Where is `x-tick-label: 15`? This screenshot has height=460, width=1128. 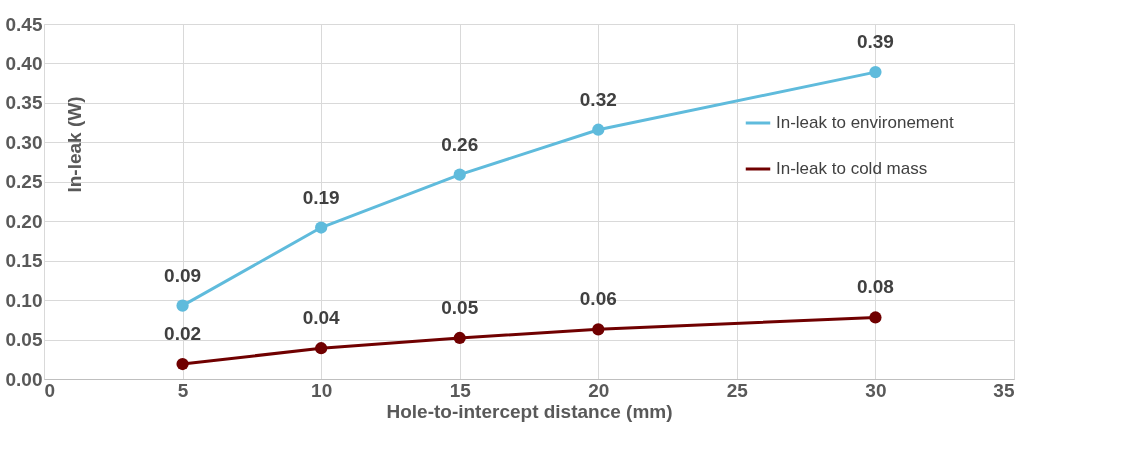
x-tick-label: 15 is located at coordinates (460, 390).